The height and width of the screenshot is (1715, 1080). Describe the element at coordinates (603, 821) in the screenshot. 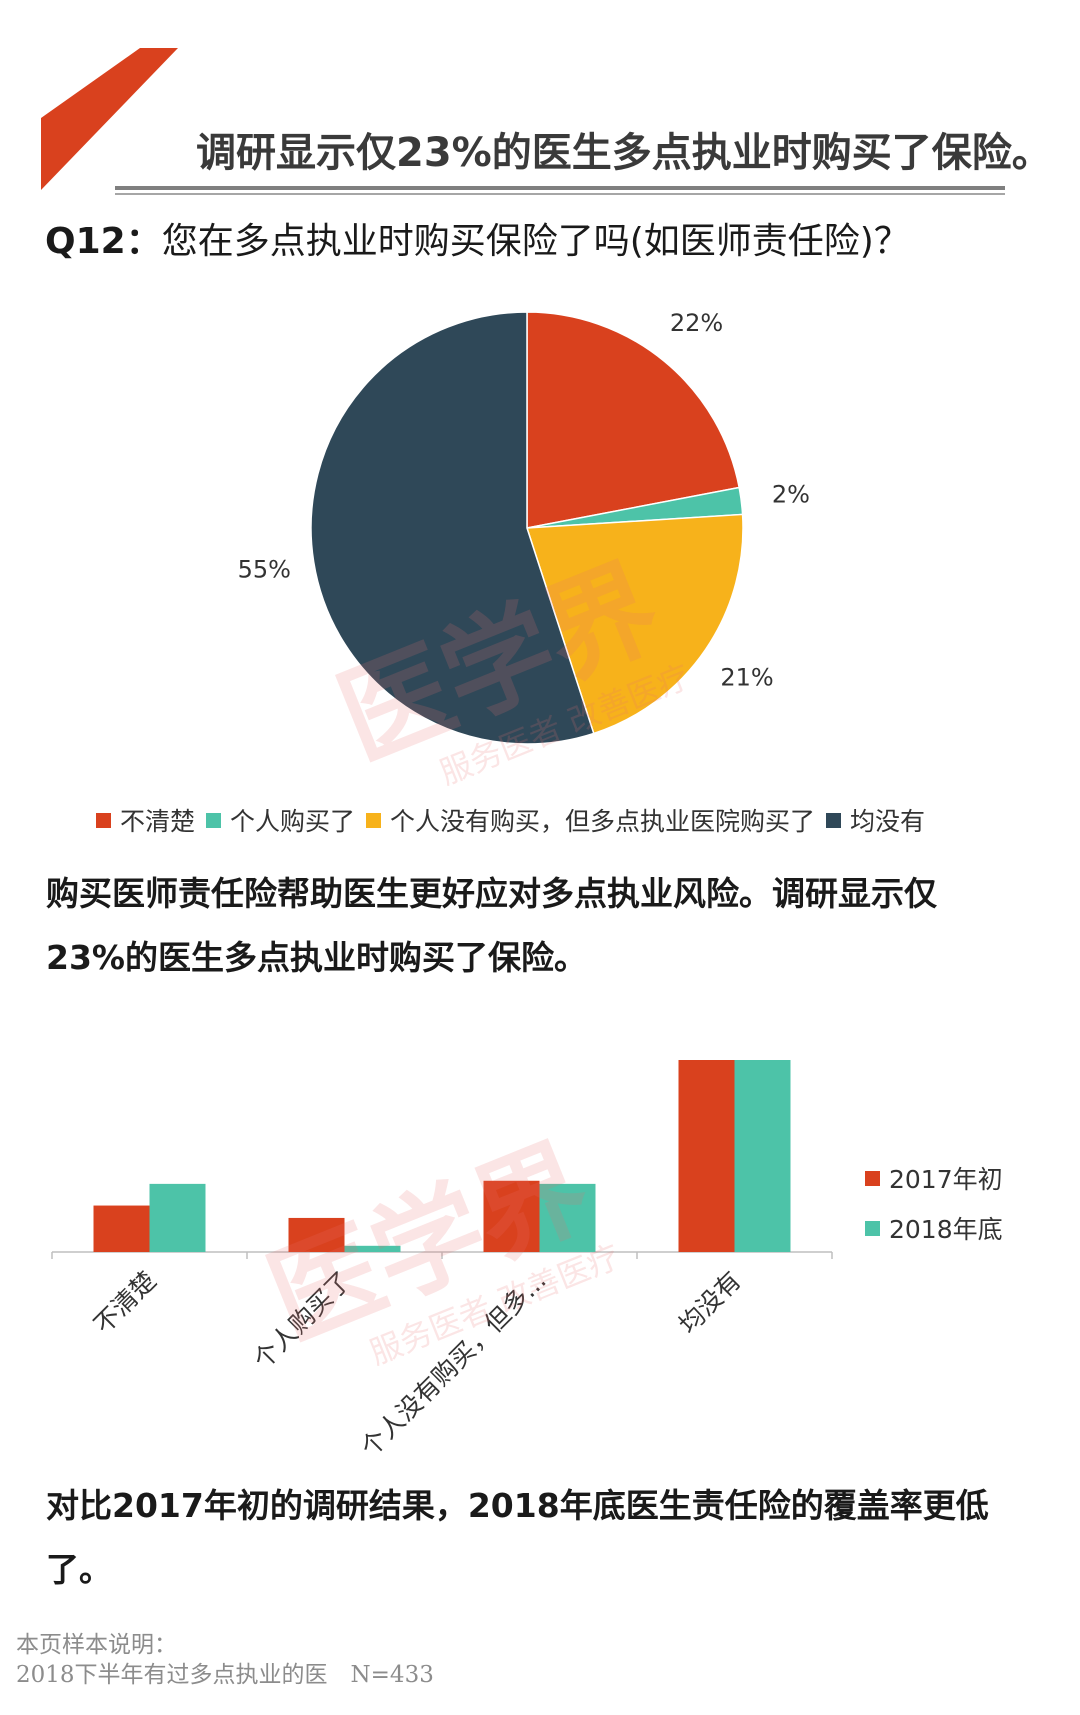

I see `legend-label: 个人没有购买，但多点执业医院购买了` at that location.